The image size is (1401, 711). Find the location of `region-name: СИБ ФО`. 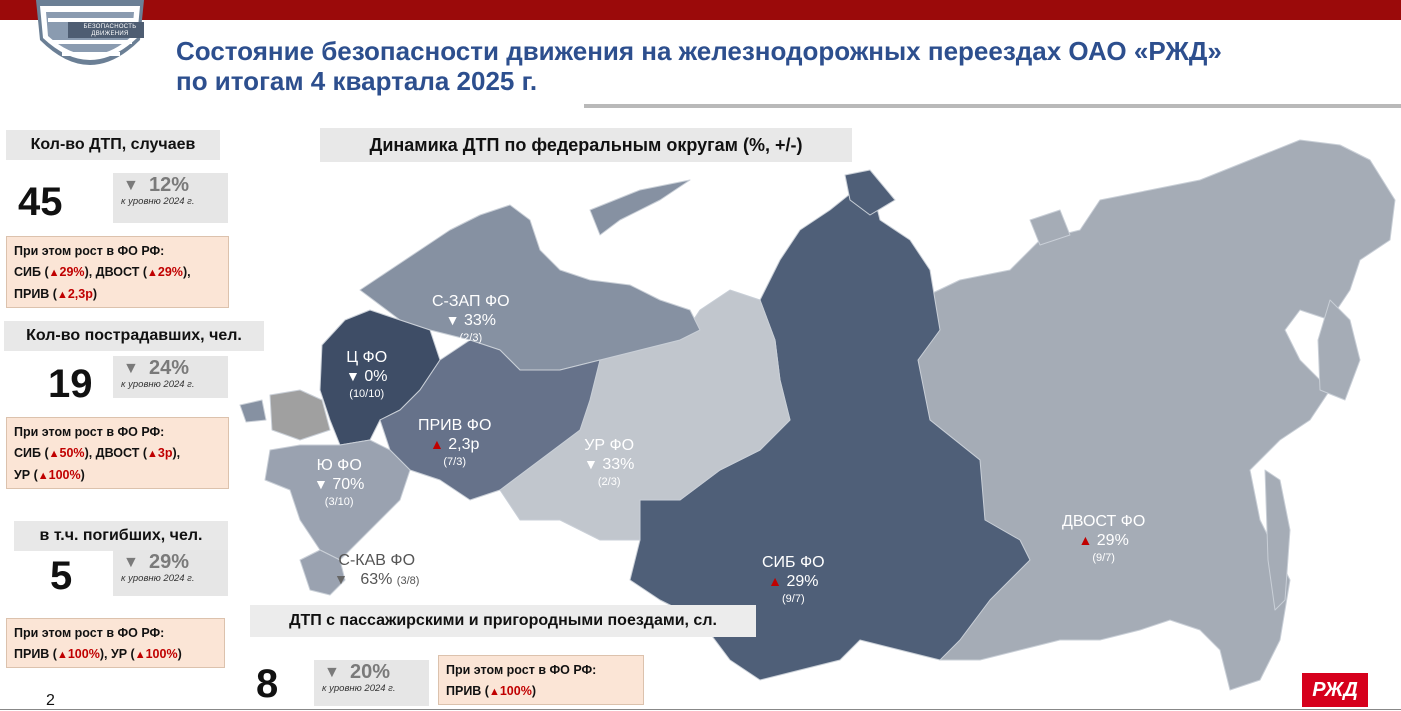

region-name: СИБ ФО is located at coordinates (793, 562).